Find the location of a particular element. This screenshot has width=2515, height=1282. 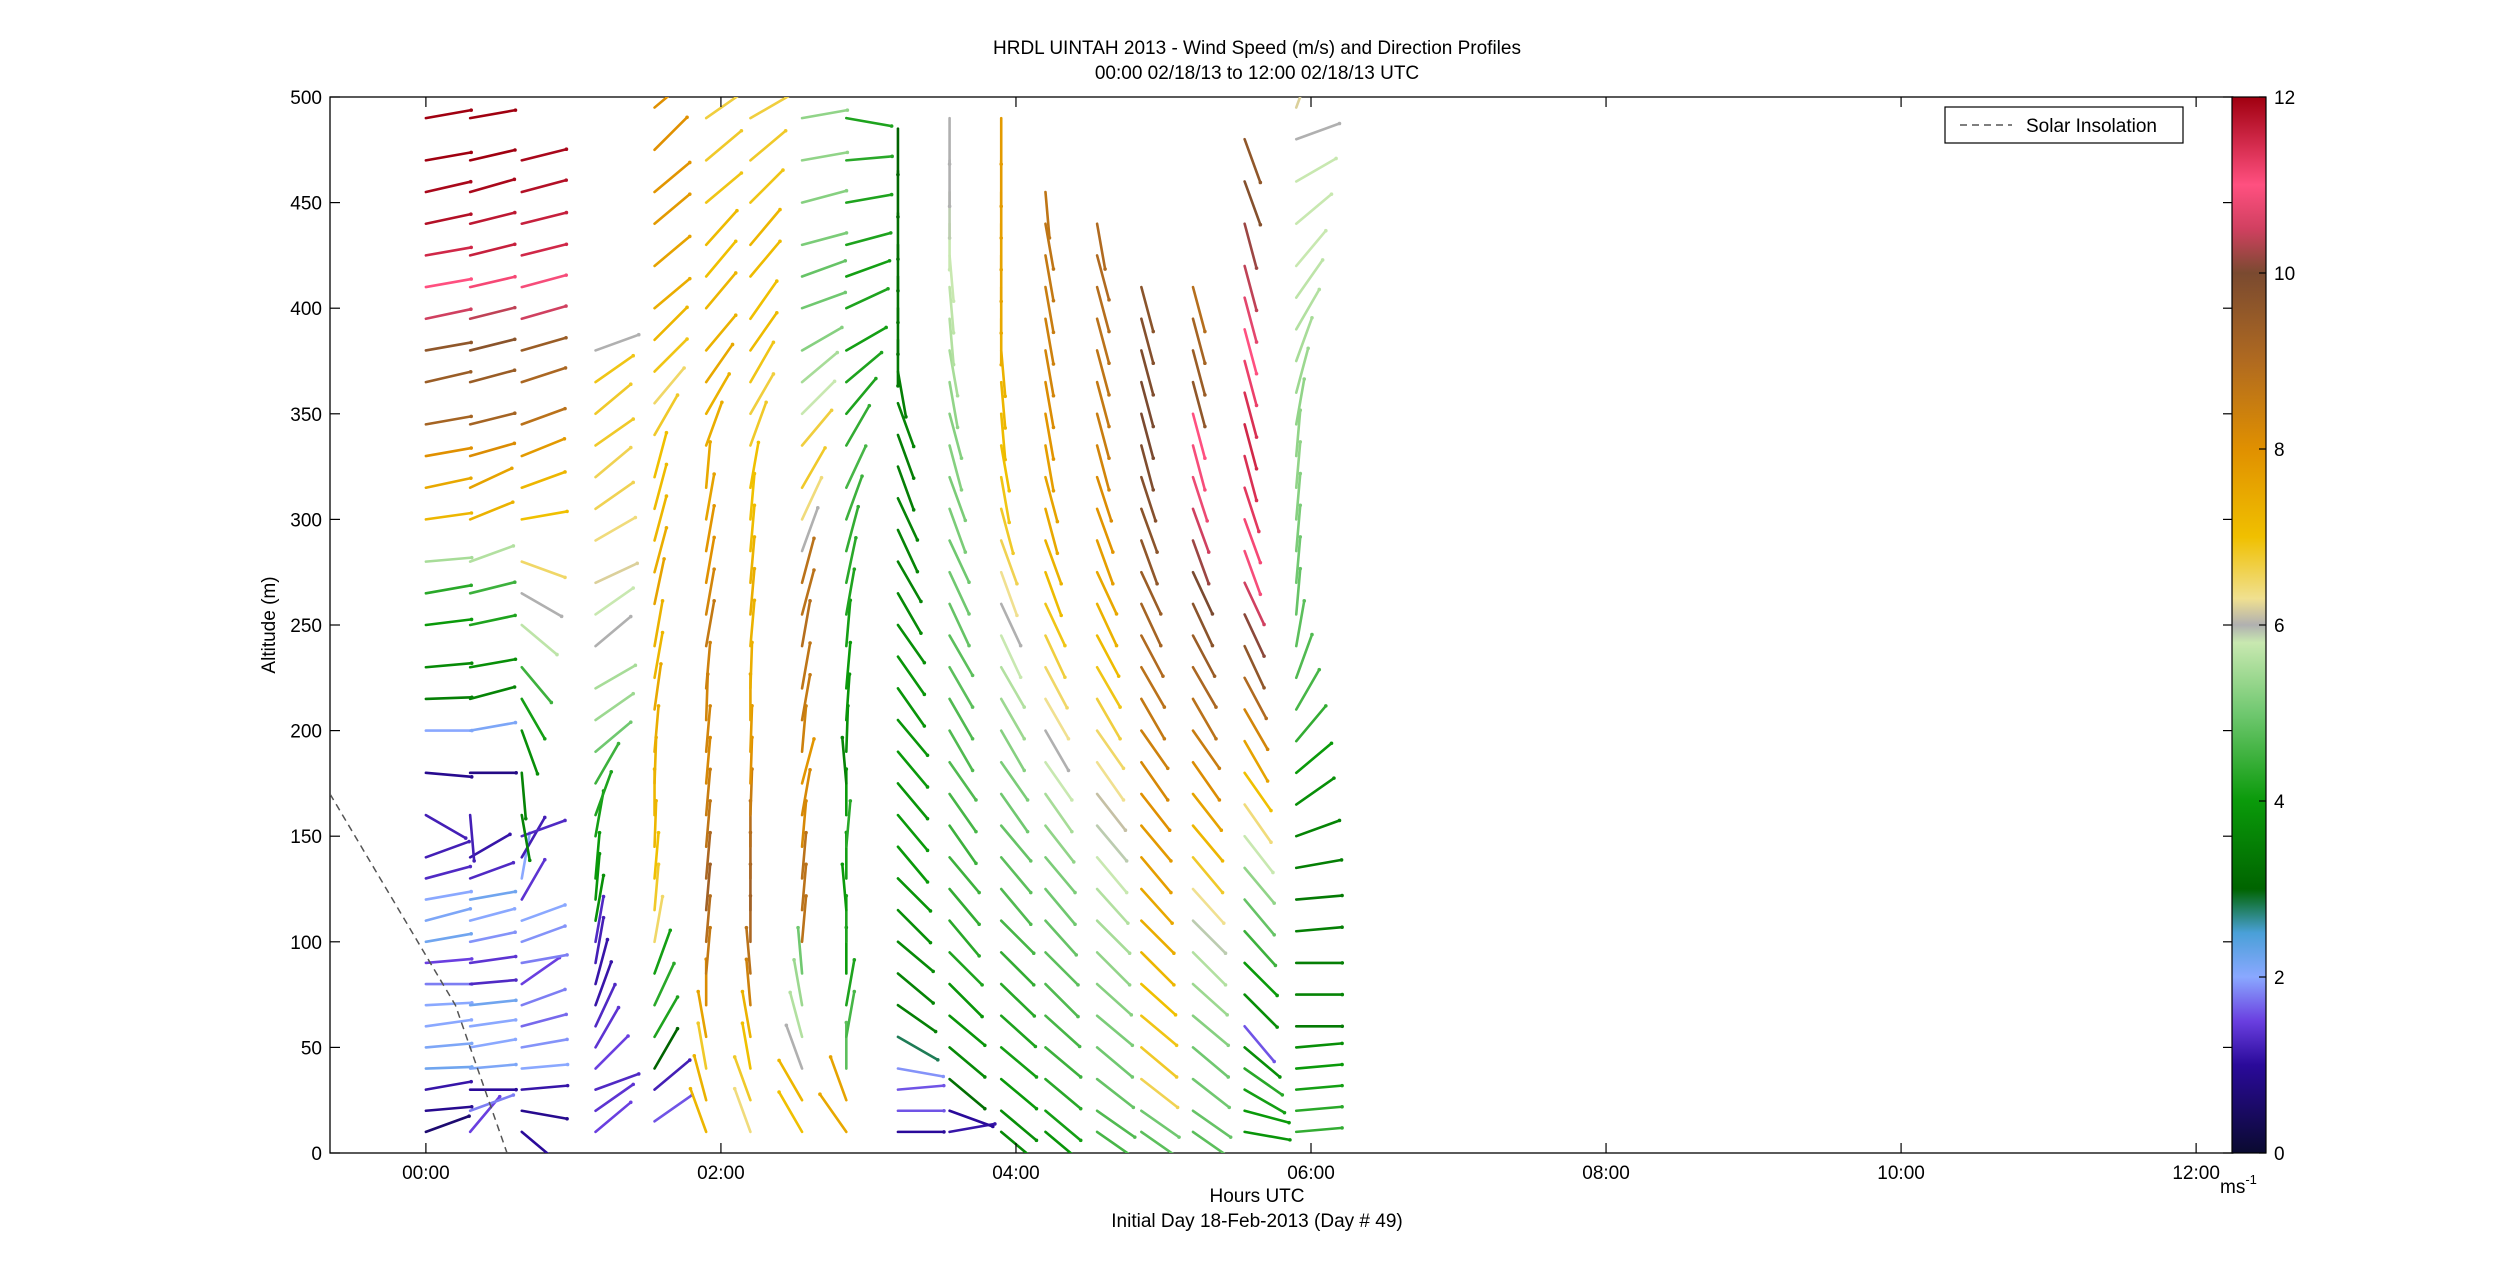

colorbar-tick-label: 12 is located at coordinates (2284, 98).